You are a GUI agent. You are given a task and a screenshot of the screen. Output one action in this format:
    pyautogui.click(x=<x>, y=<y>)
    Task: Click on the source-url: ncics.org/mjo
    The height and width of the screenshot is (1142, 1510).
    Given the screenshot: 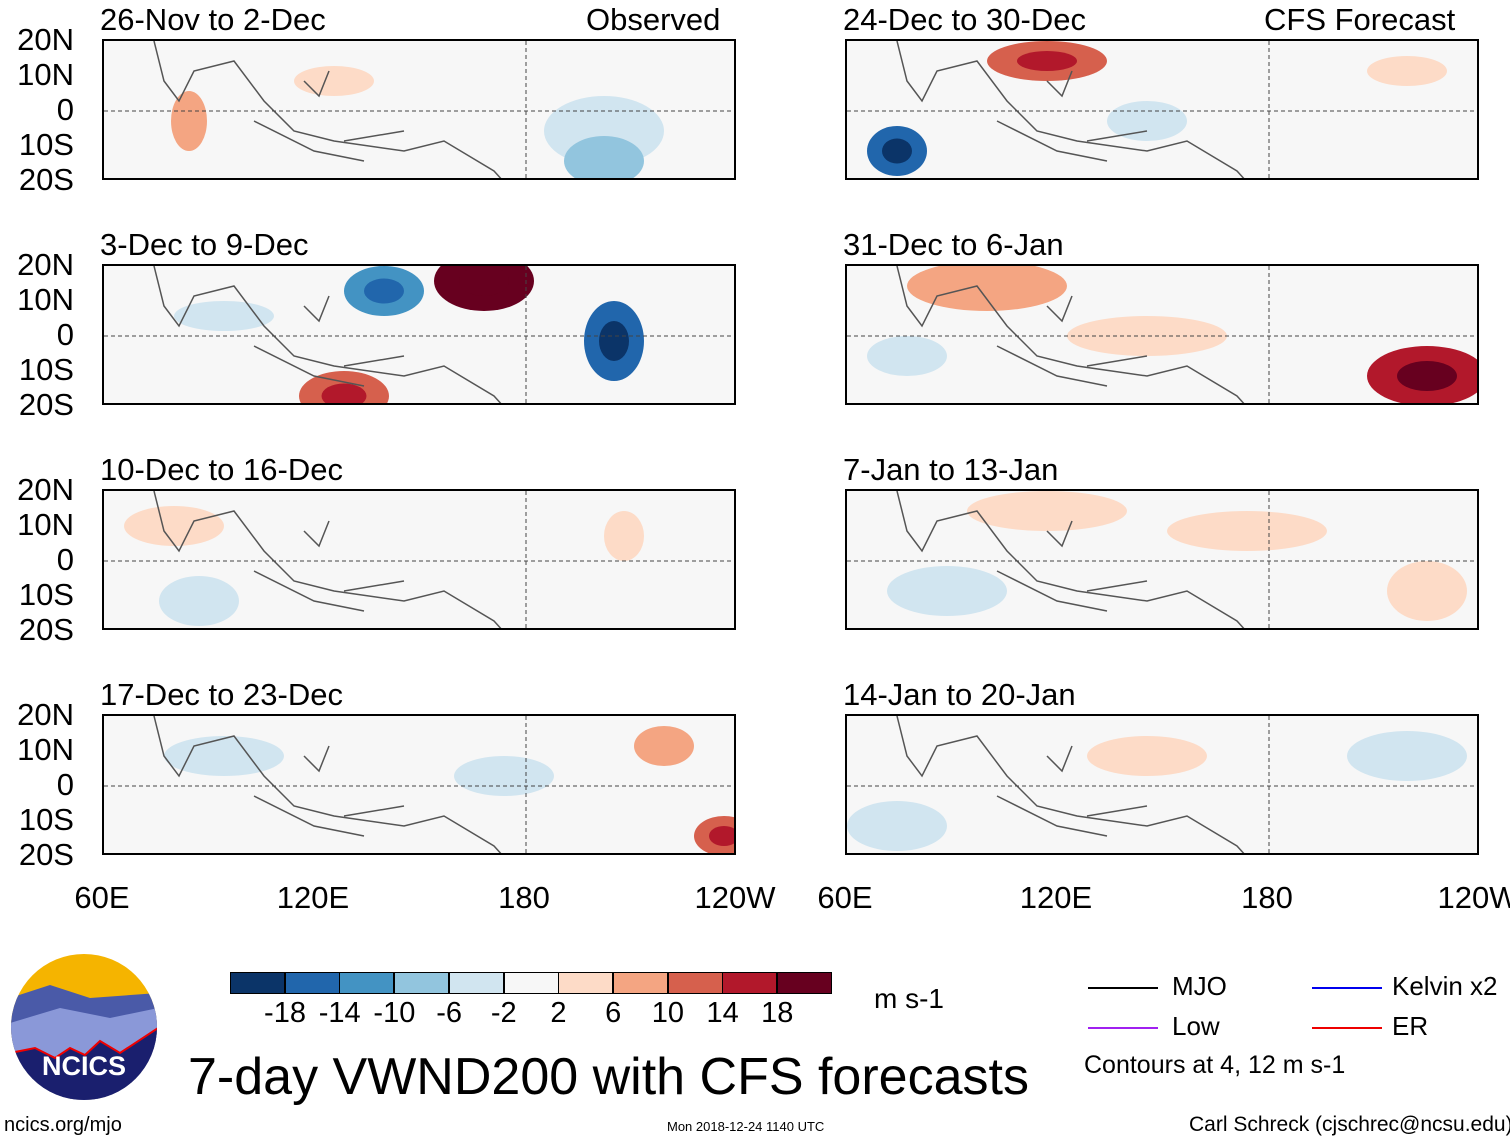 What is the action you would take?
    pyautogui.click(x=63, y=1125)
    